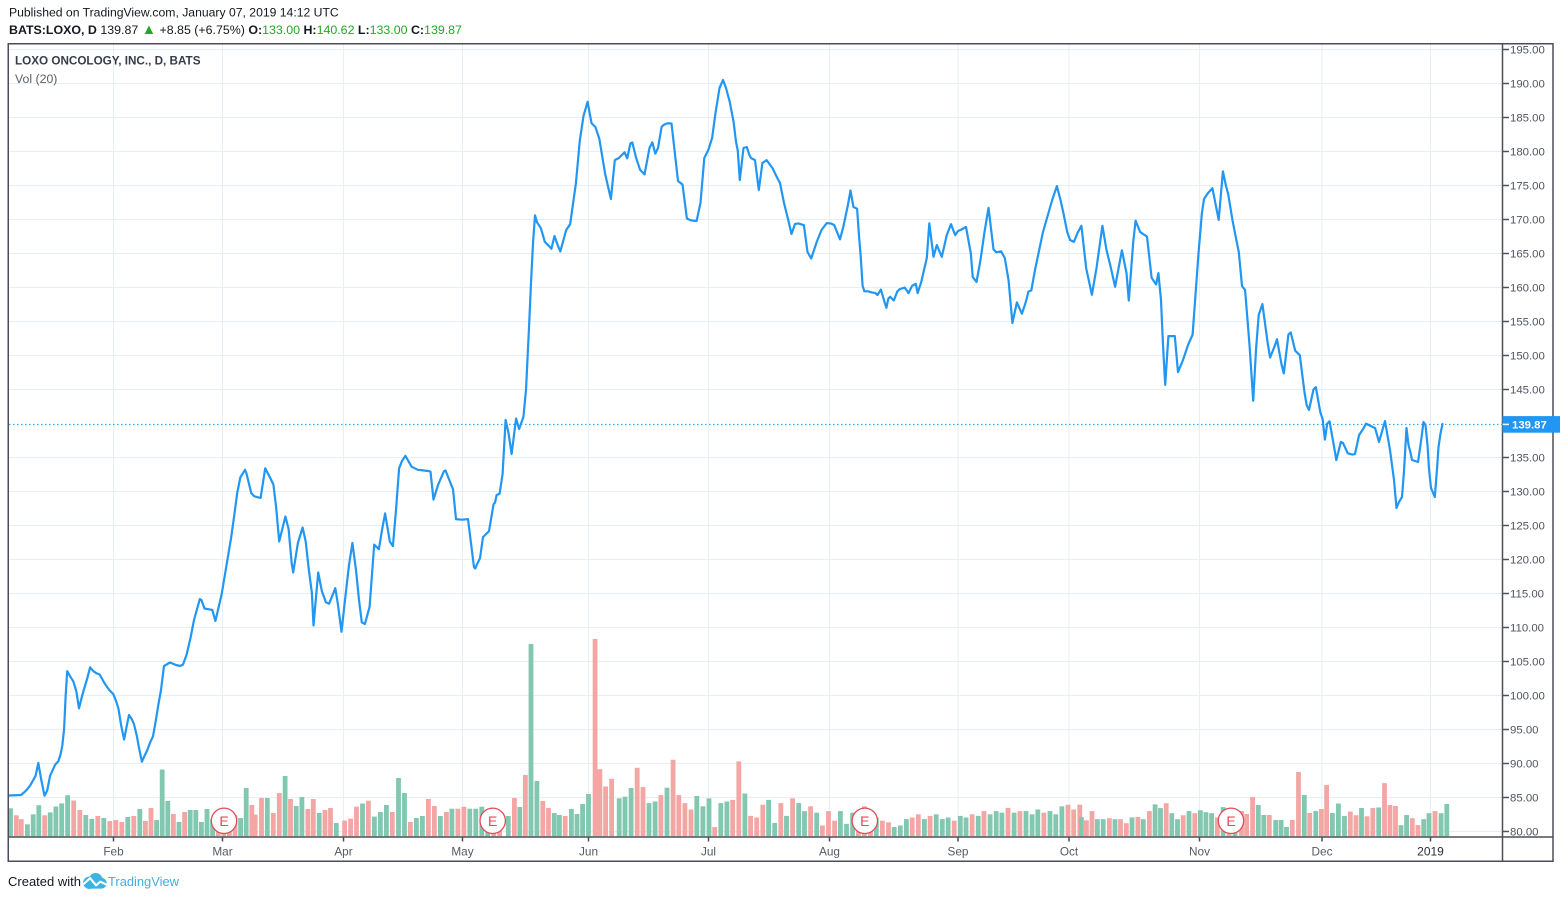  I want to click on svg-text: Oct, so click(1069, 852).